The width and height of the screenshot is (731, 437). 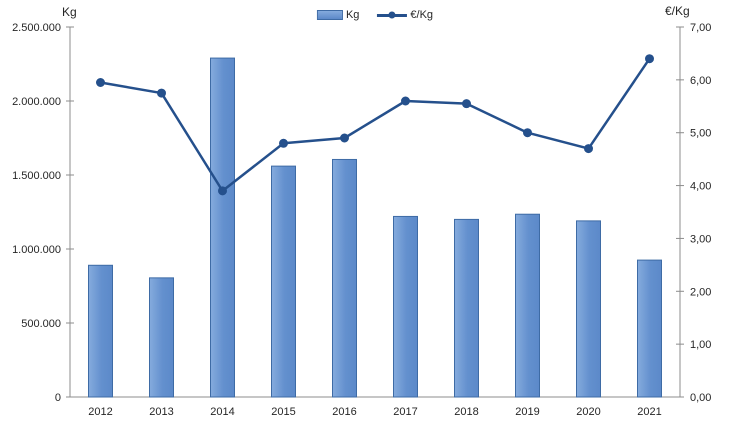 What do you see at coordinates (36, 102) in the screenshot?
I see `left-axis-tick-label: 2.000.000` at bounding box center [36, 102].